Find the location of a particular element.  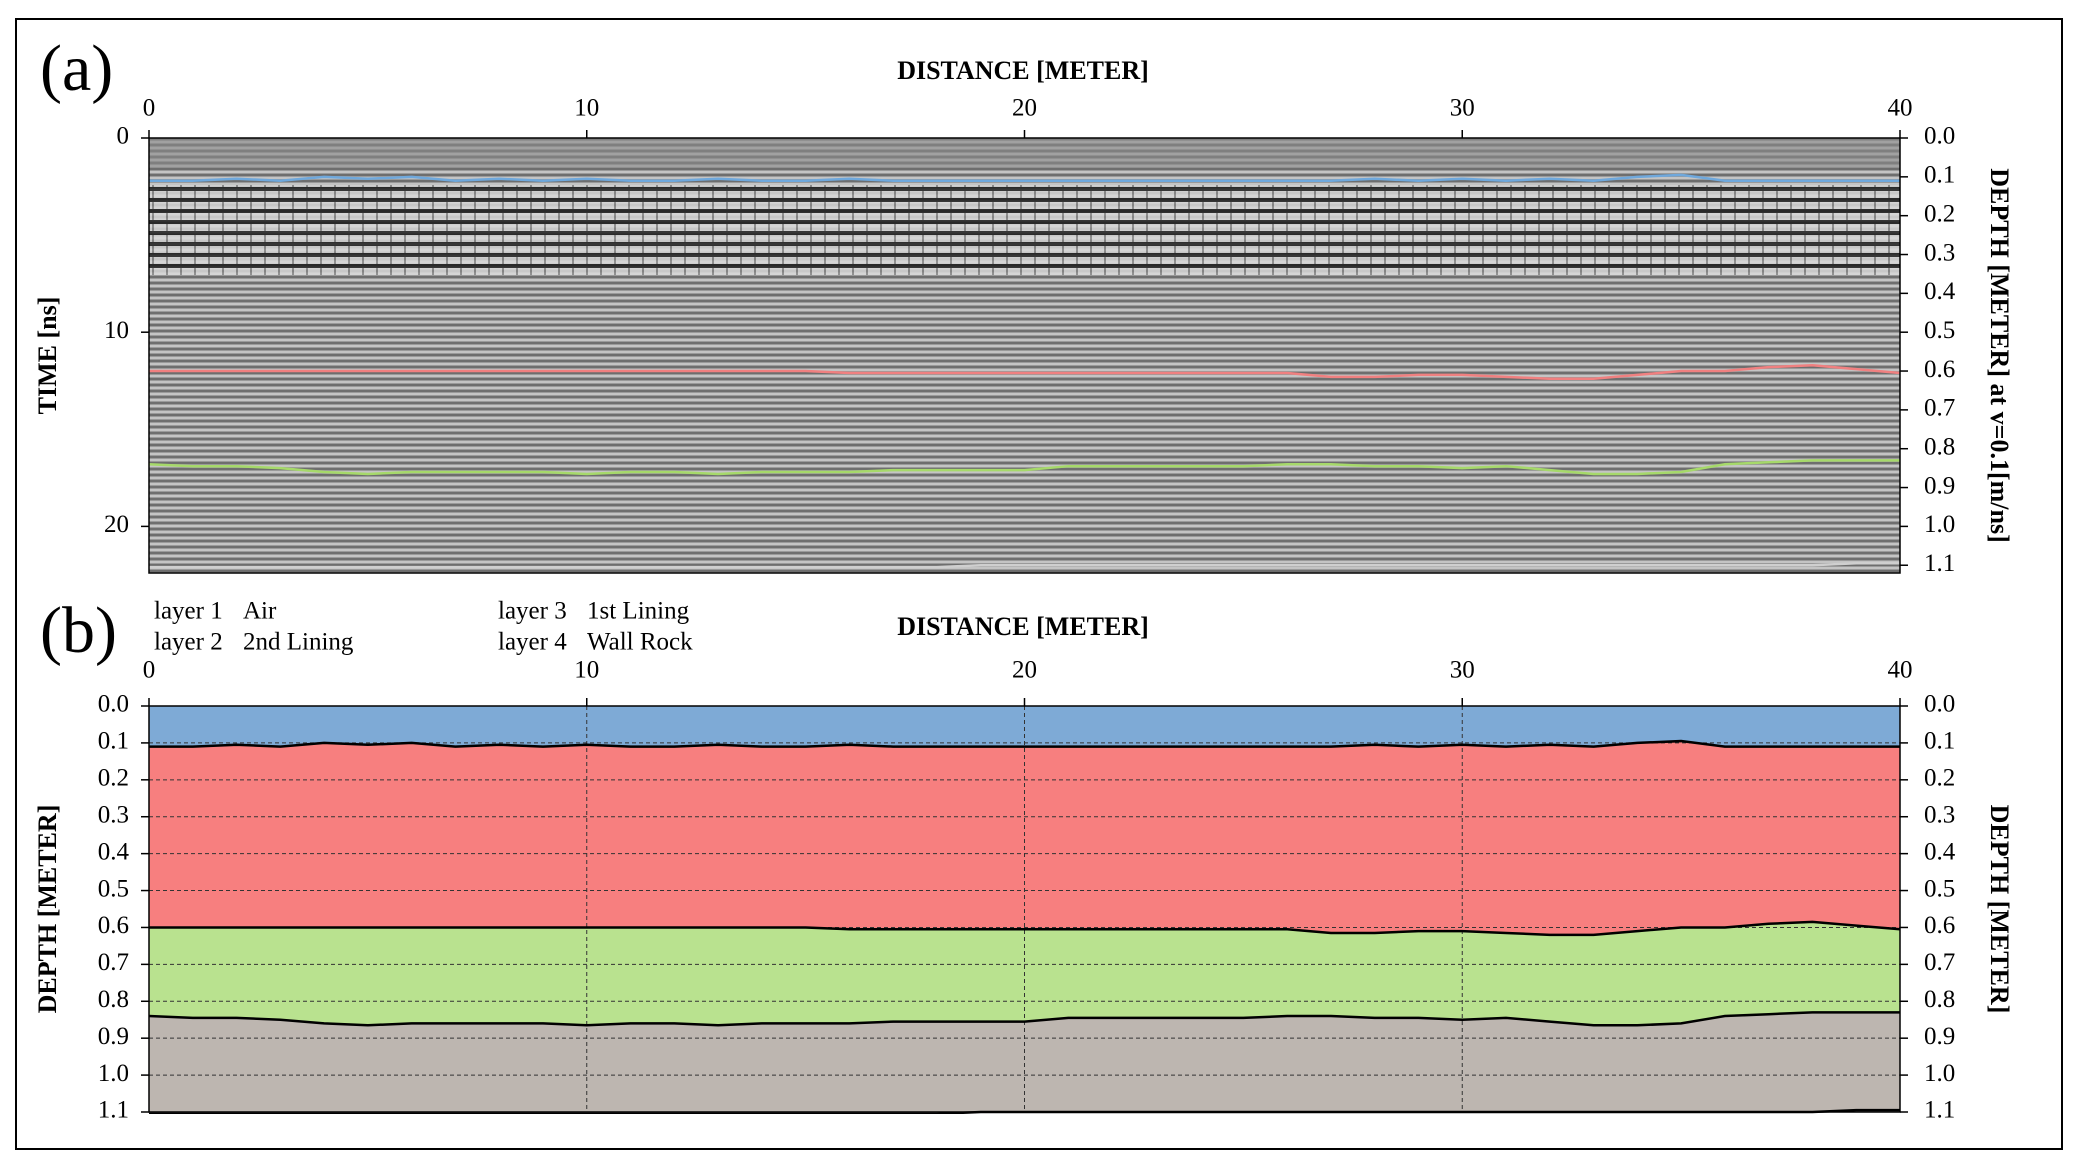

y-axis-title: DEPTH [METER] is located at coordinates (47, 909).